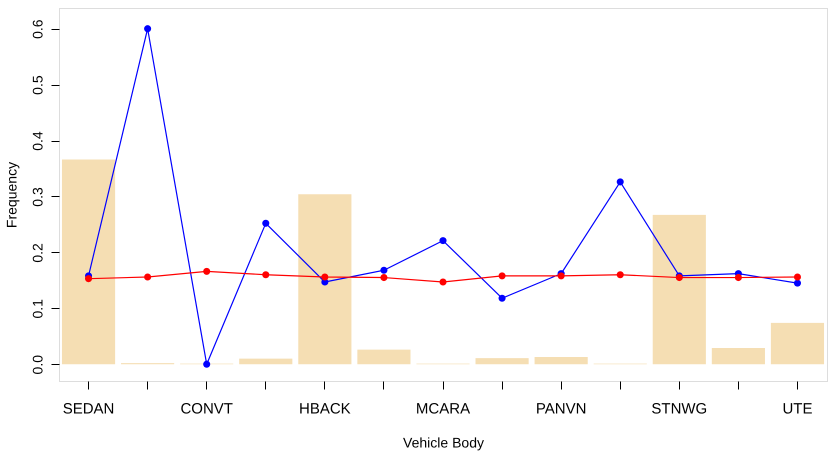  Describe the element at coordinates (38, 197) in the screenshot. I see `y-tick-label: 0.3` at that location.